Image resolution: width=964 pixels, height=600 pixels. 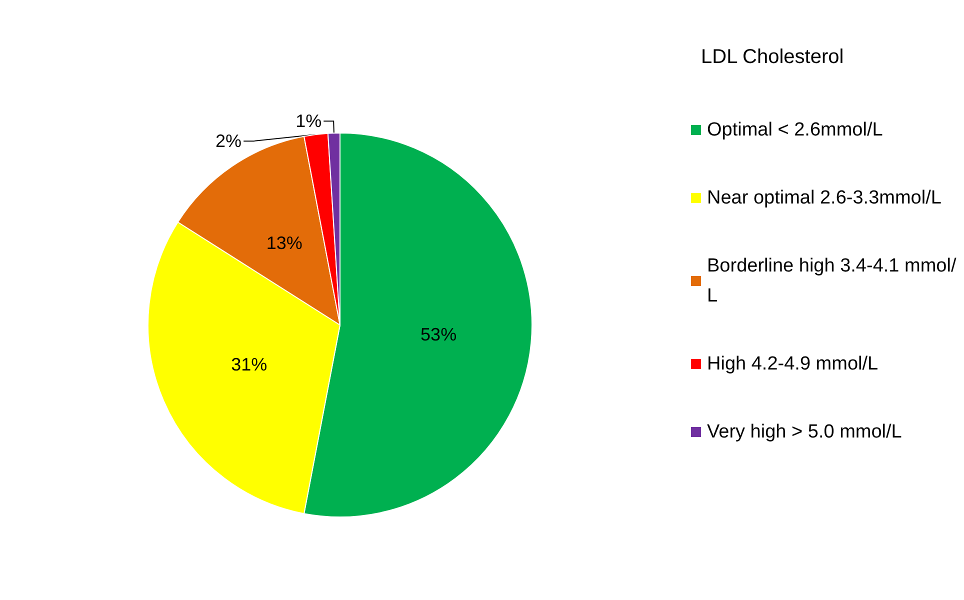 I want to click on legend-label: Borderline high 3.4-4.1 mmol/L, so click(x=832, y=281).